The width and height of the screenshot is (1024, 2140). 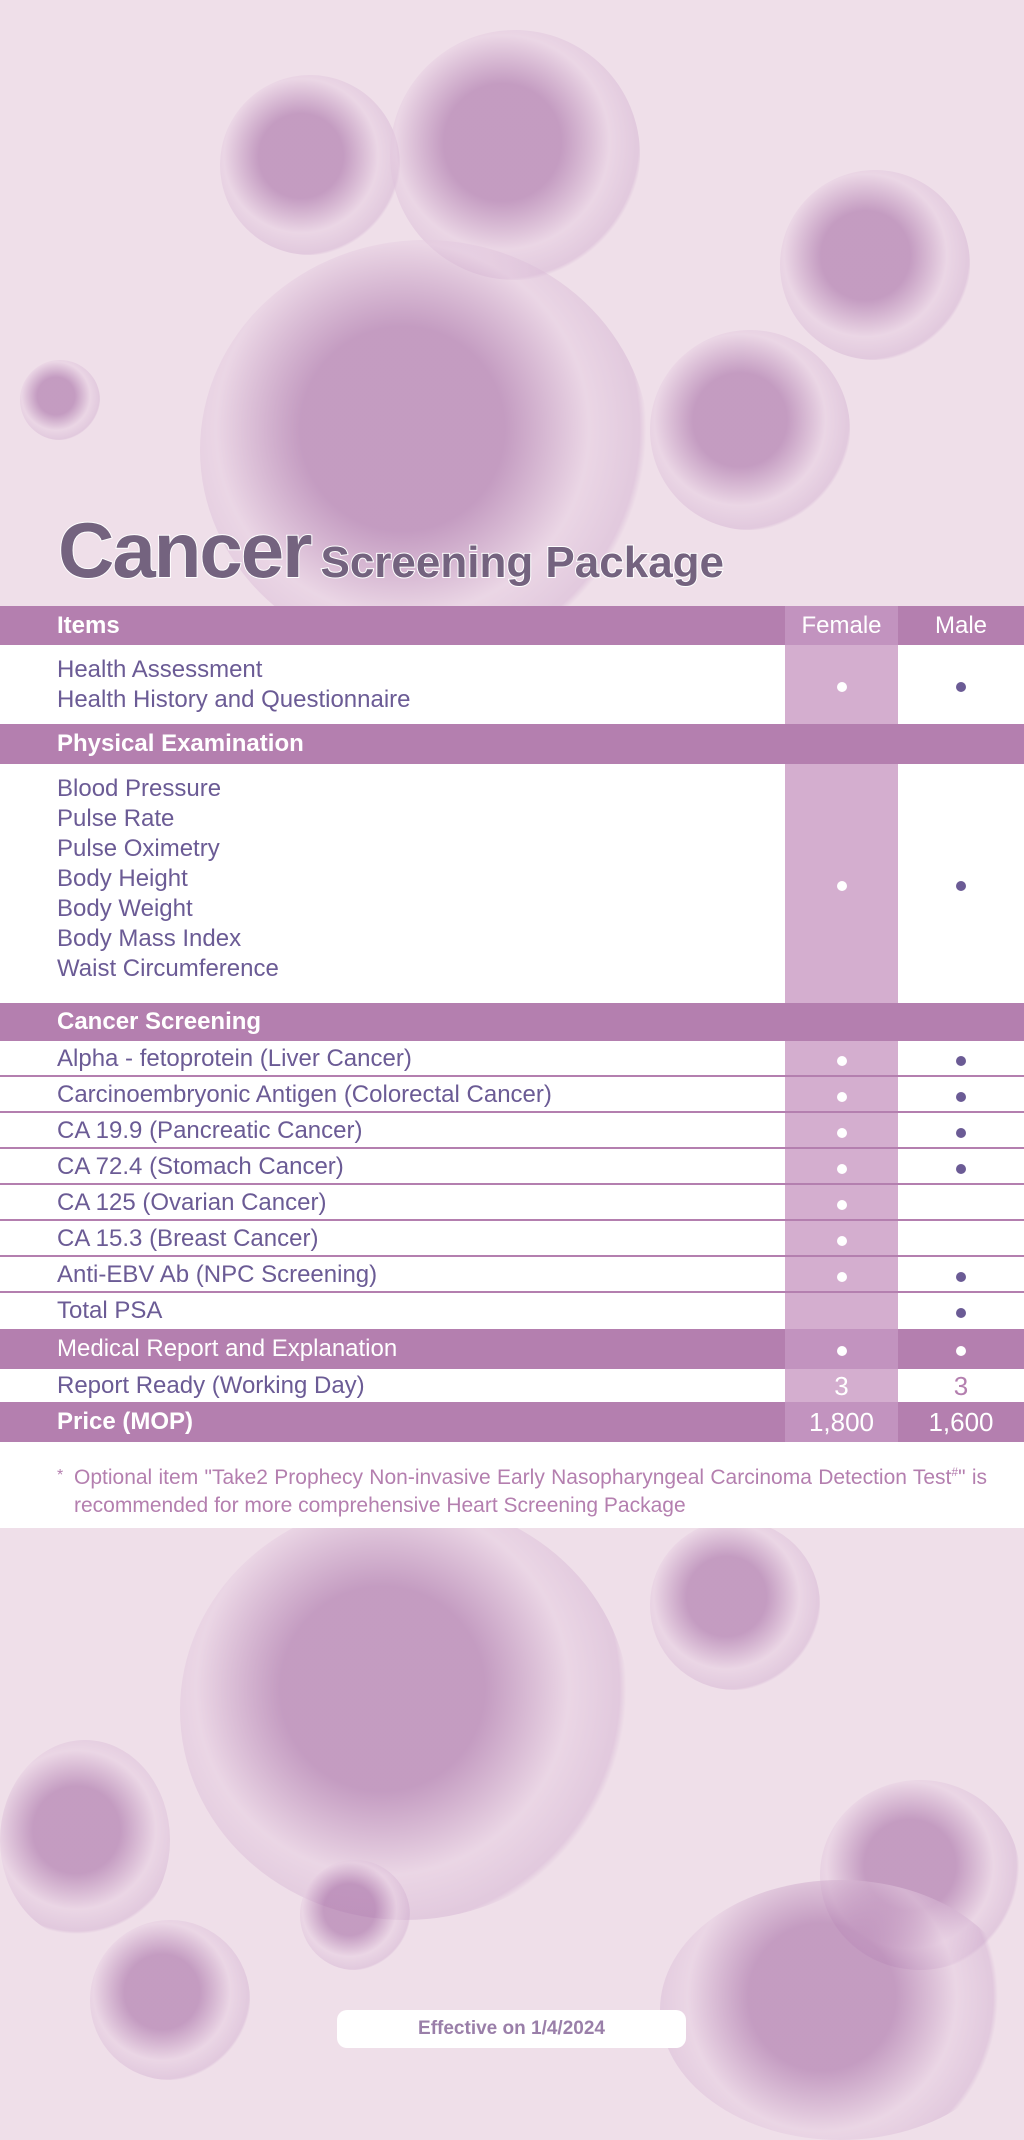 What do you see at coordinates (512, 1275) in the screenshot?
I see `cancer-test-row: Anti-EBV Ab (NPC Screening)` at bounding box center [512, 1275].